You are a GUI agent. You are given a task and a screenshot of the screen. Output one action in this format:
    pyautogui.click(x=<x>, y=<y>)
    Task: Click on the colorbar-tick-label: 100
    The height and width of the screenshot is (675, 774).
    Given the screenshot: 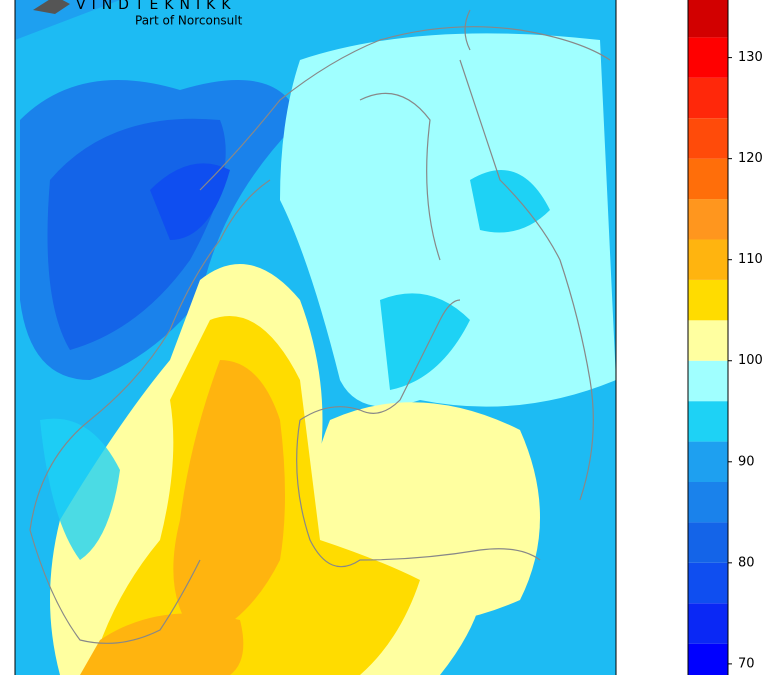 What is the action you would take?
    pyautogui.click(x=750, y=360)
    